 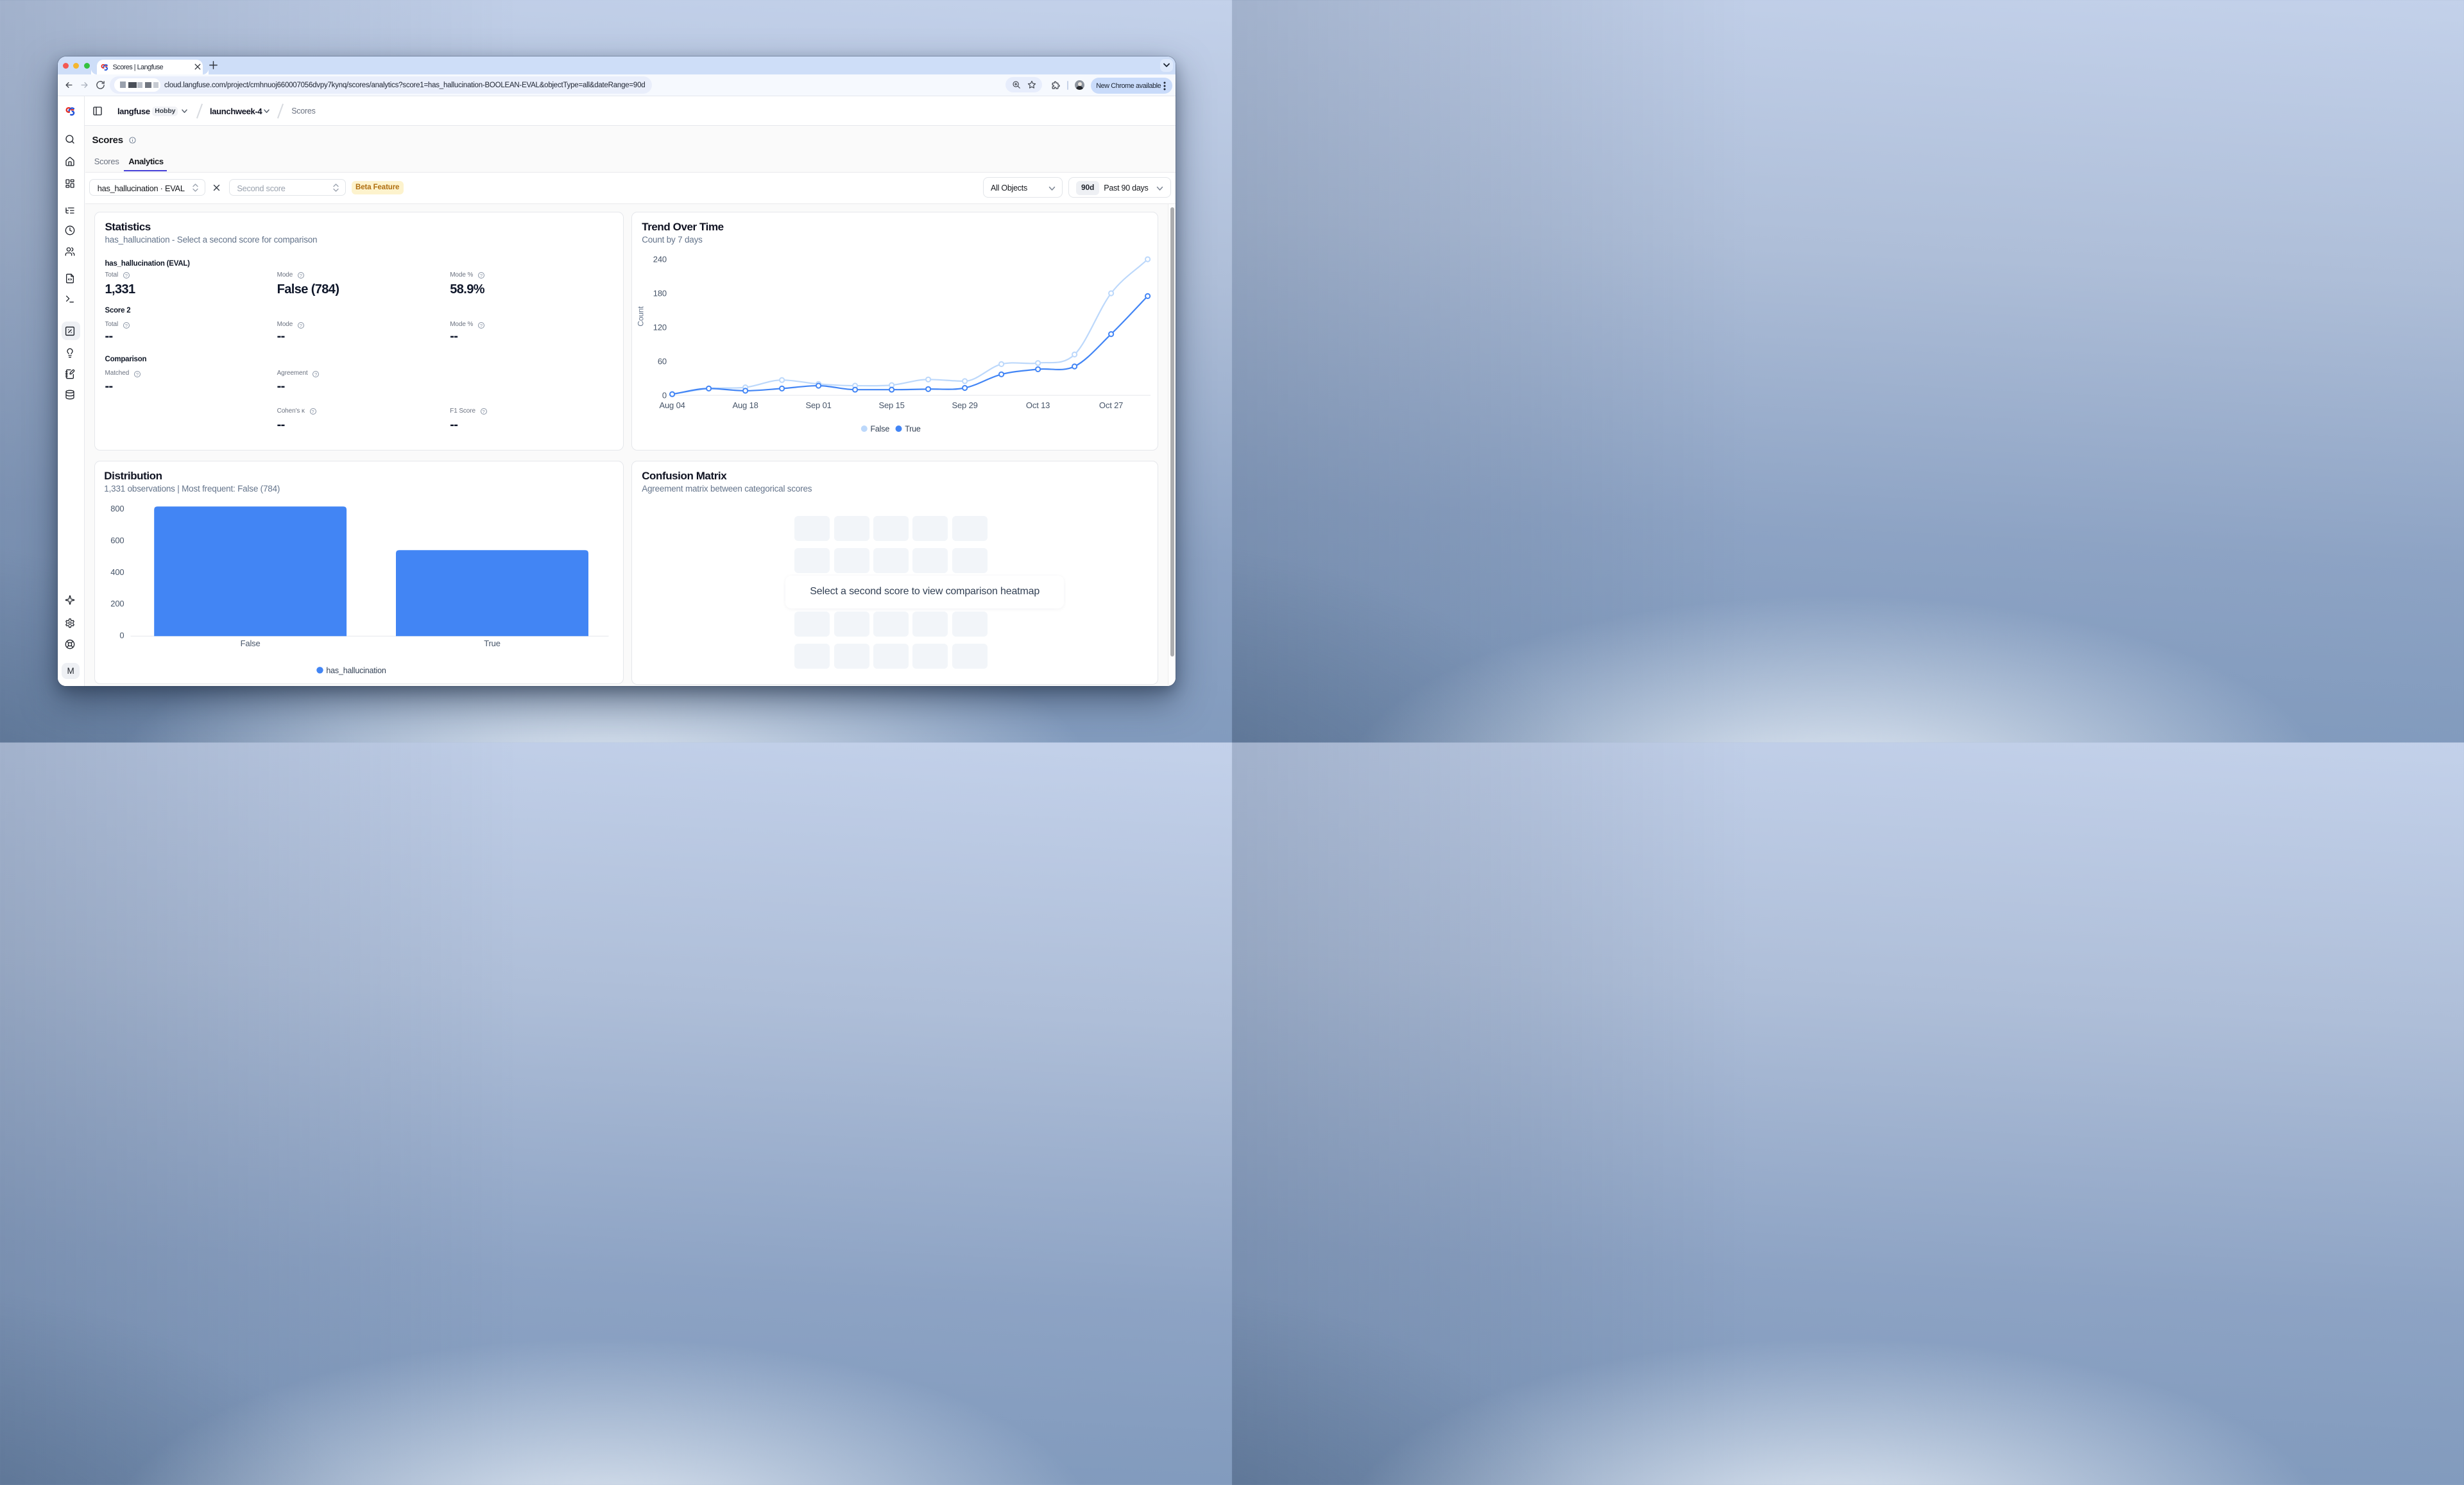 I want to click on svg-text: 400, so click(x=117, y=571).